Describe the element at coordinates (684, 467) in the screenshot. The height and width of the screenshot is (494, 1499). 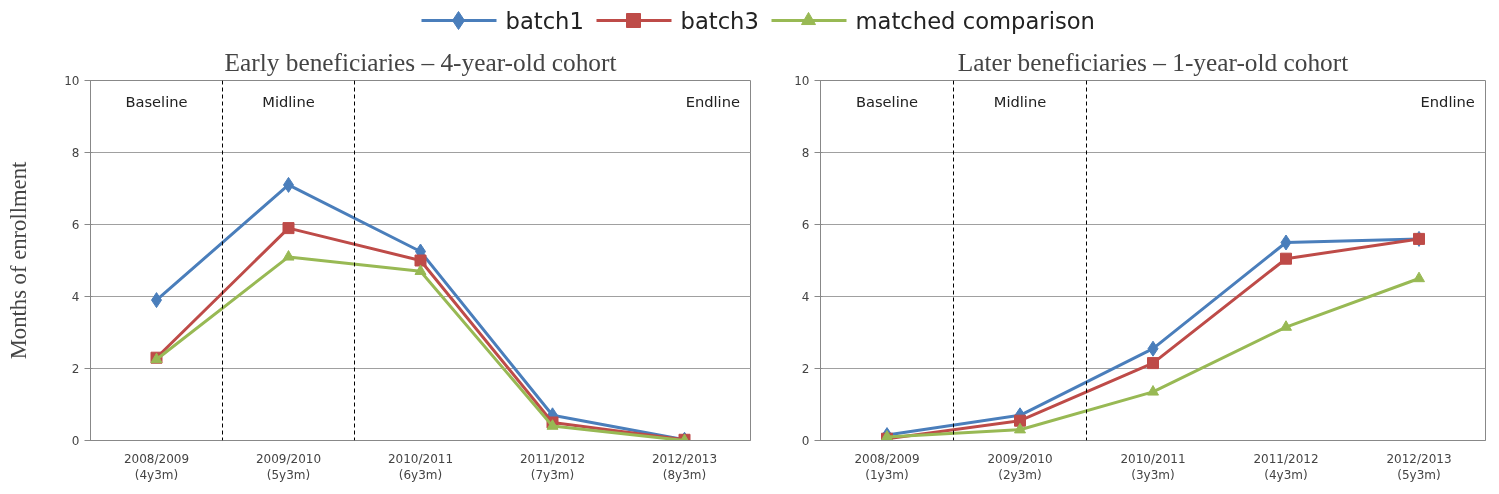
I see `x-tick-label: 2012/2013 (8y3m)` at that location.